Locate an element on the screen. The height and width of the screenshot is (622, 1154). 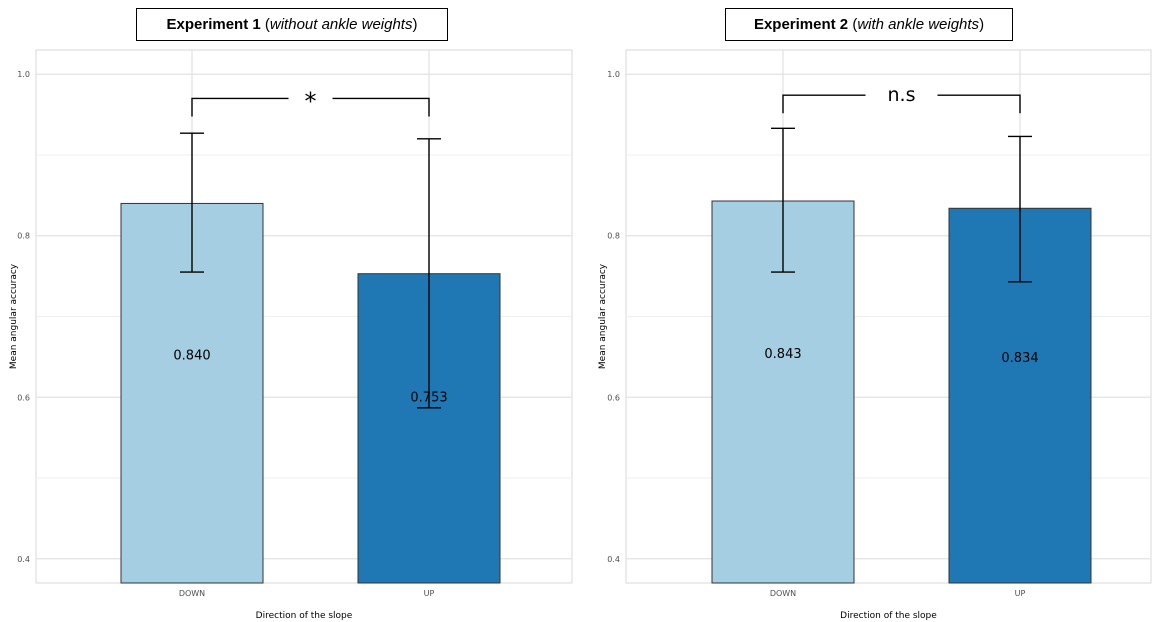
value-label: 0.834 is located at coordinates (1019, 358).